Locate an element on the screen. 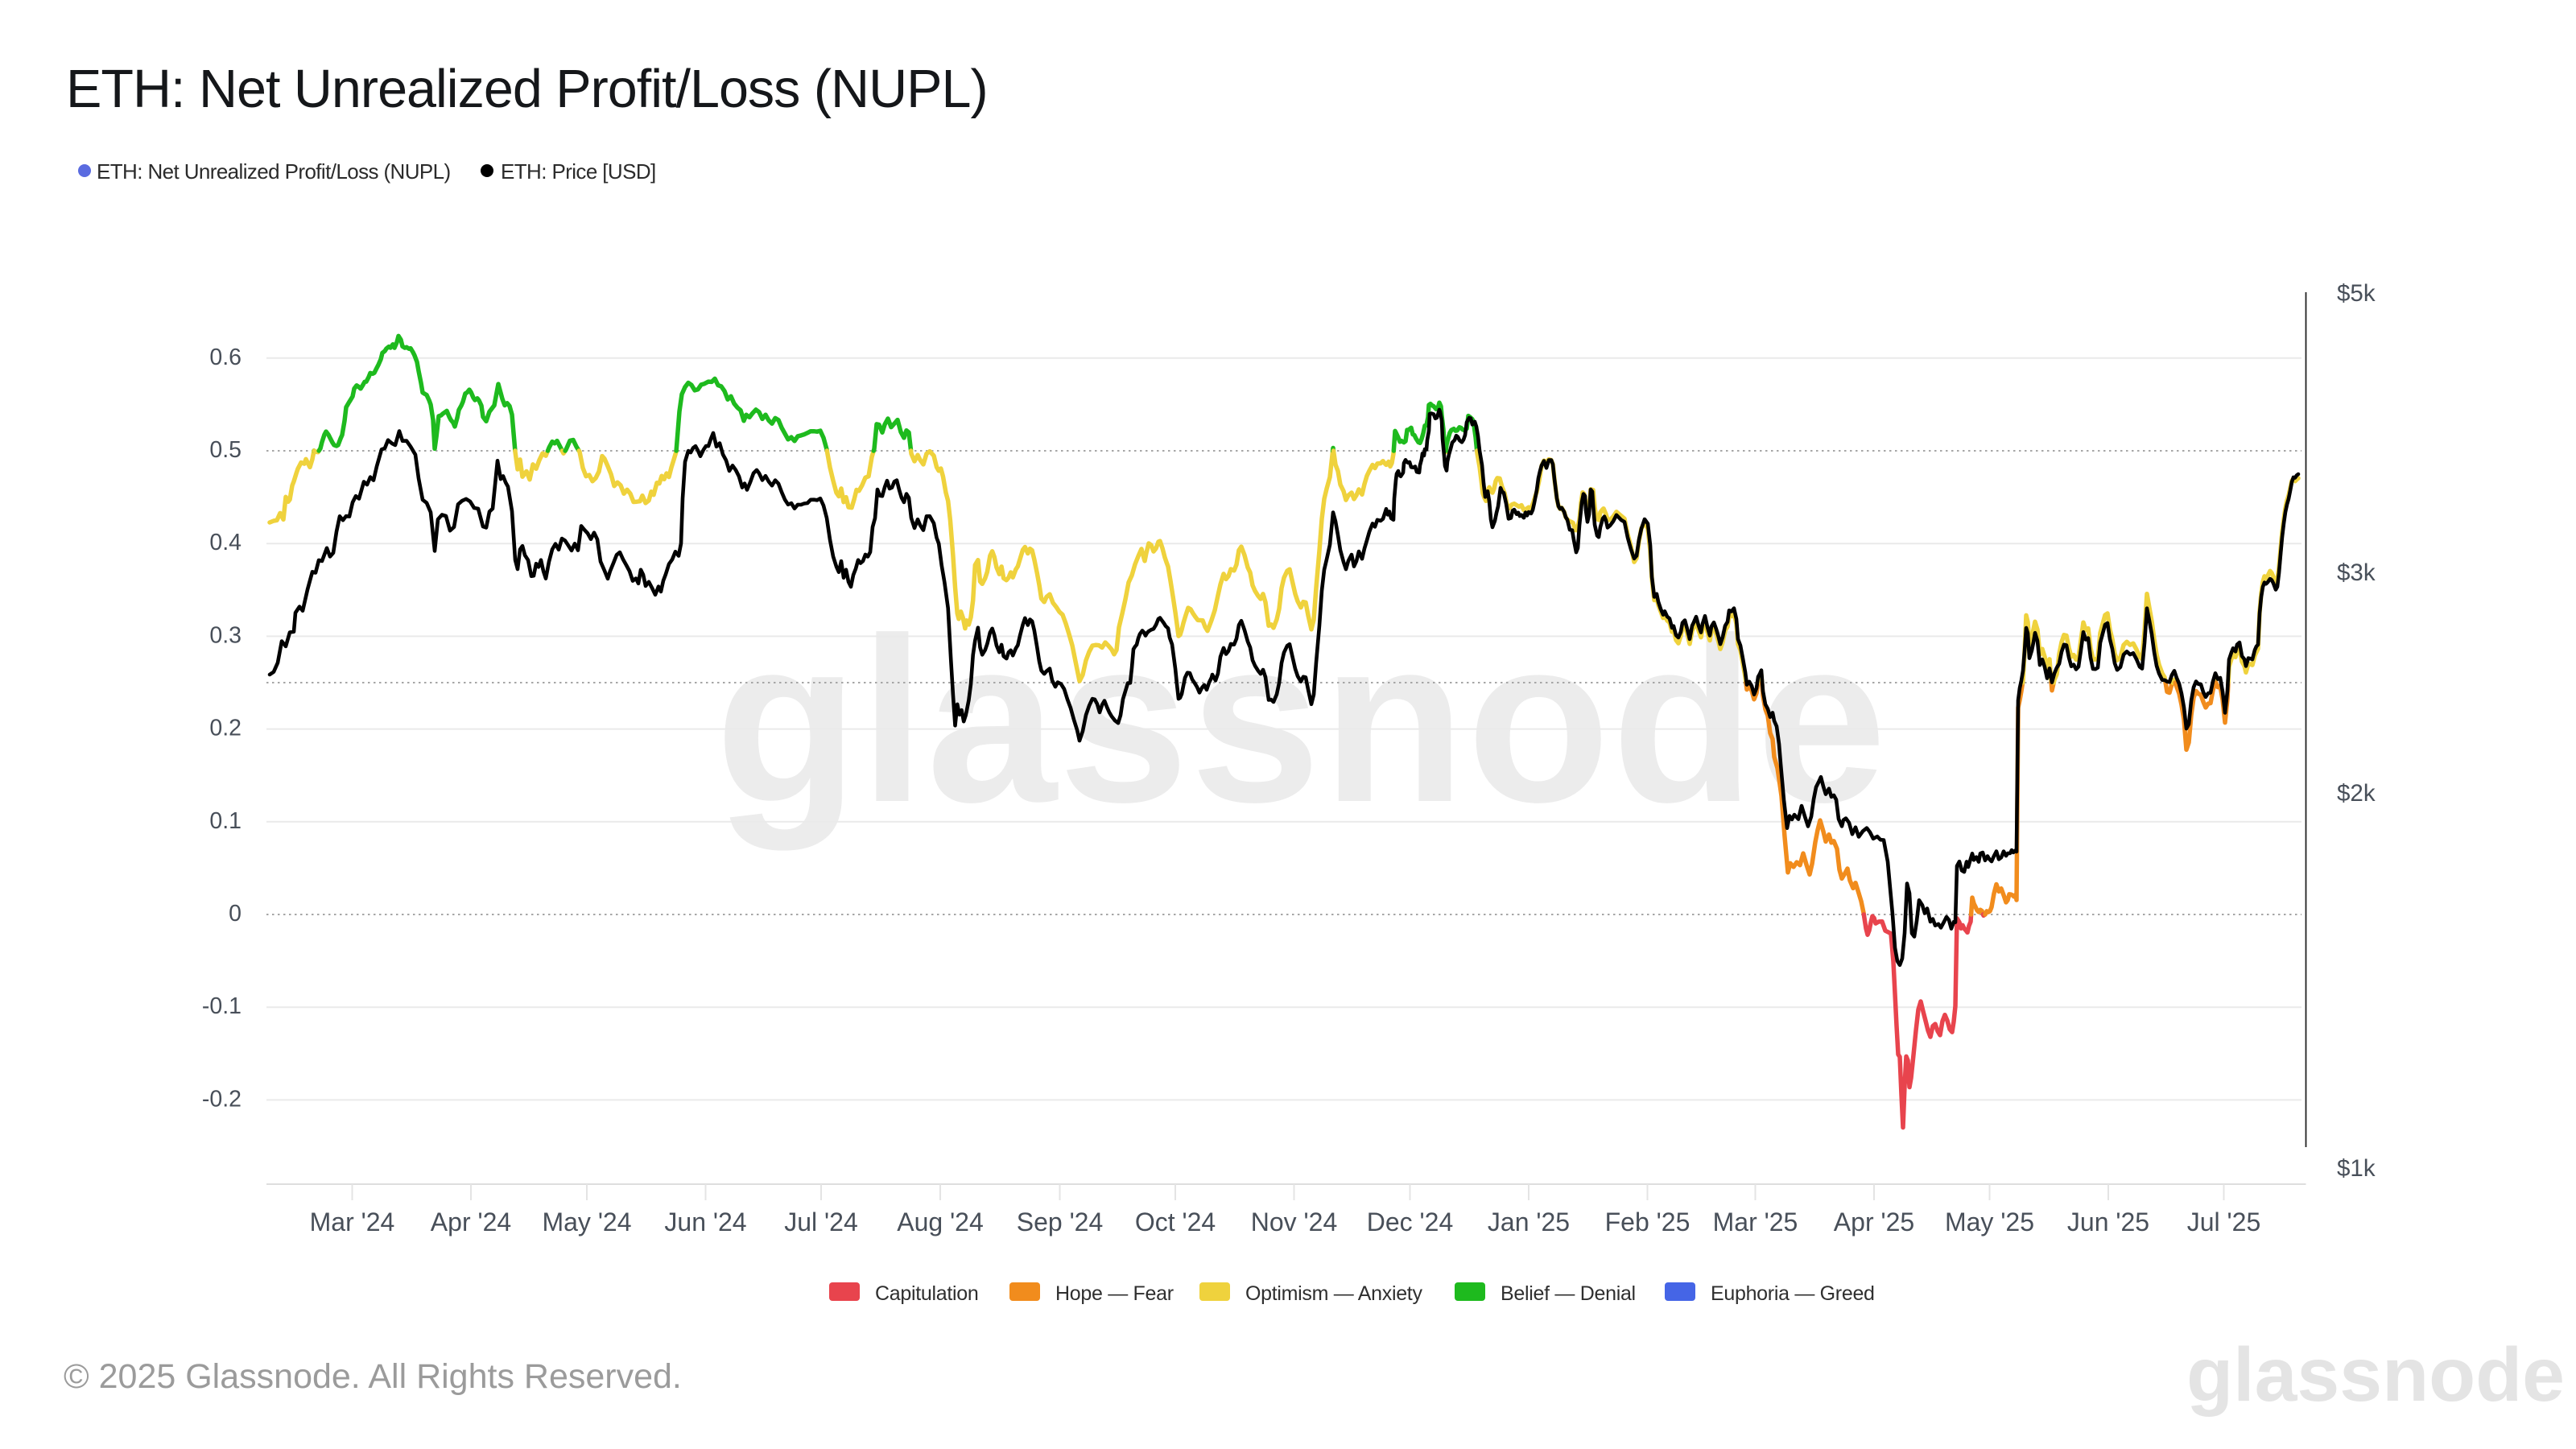 This screenshot has width=2576, height=1449. svg-text: Mar '24 is located at coordinates (352, 1222).